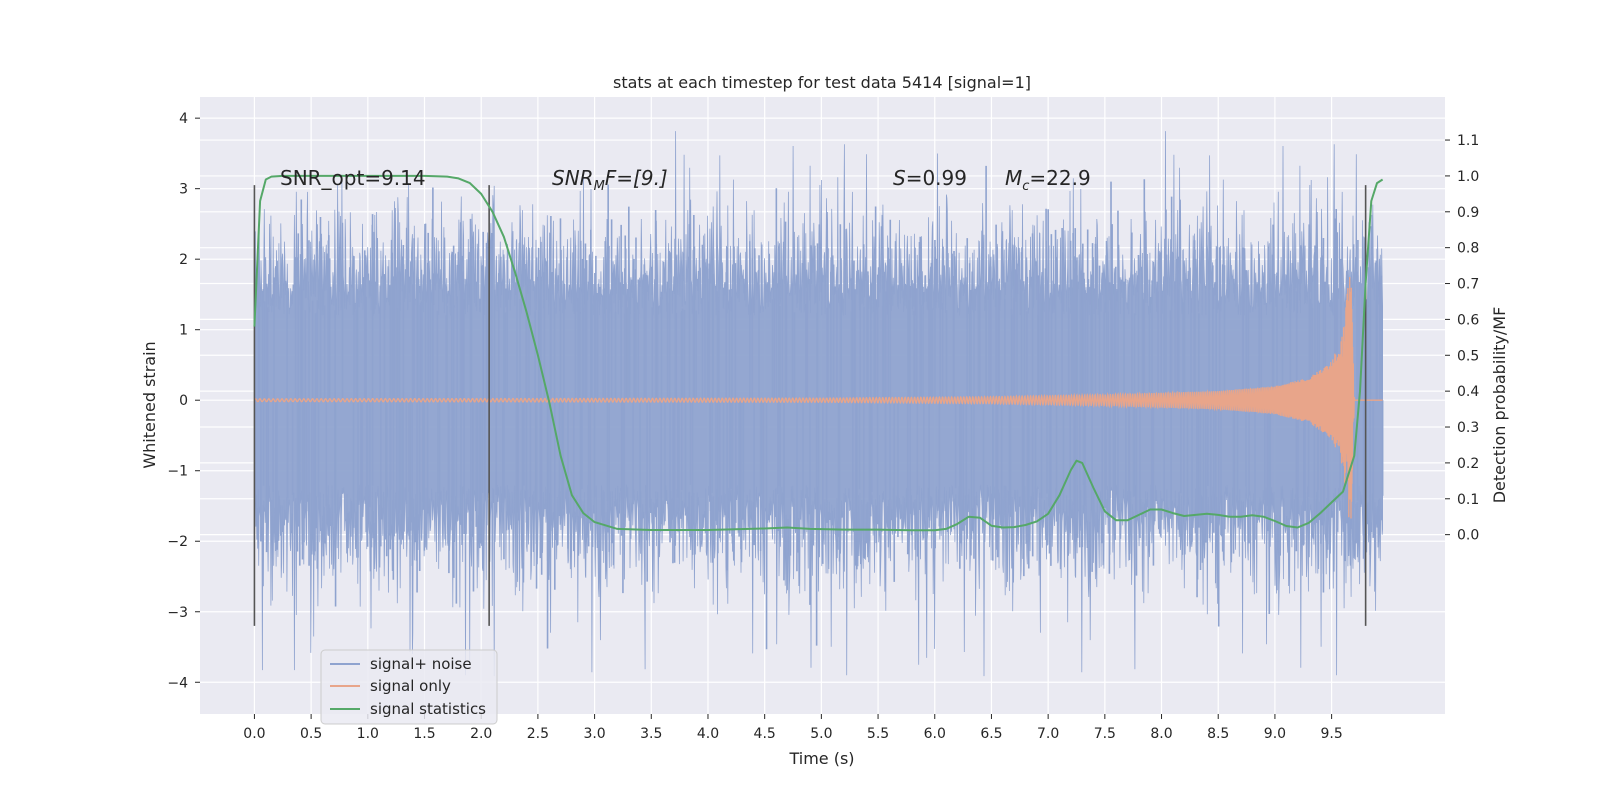 The height and width of the screenshot is (804, 1600). Describe the element at coordinates (424, 734) in the screenshot. I see `x-tick-label: 1.5` at that location.